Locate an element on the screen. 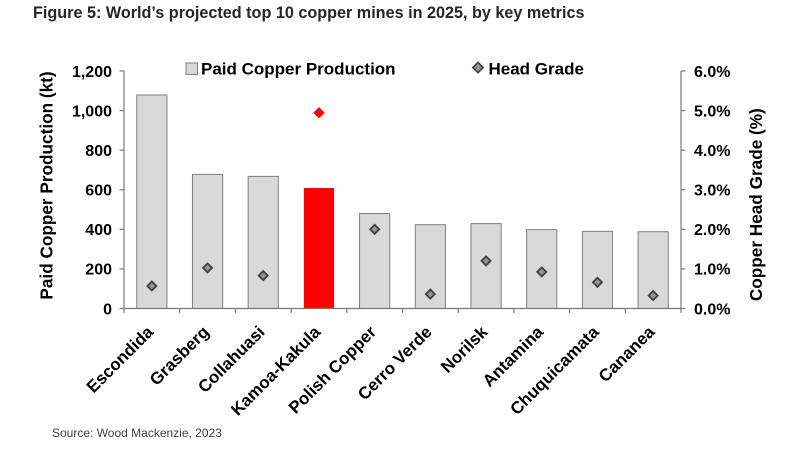 This screenshot has width=800, height=455. svg-text: 800 is located at coordinates (98, 151).